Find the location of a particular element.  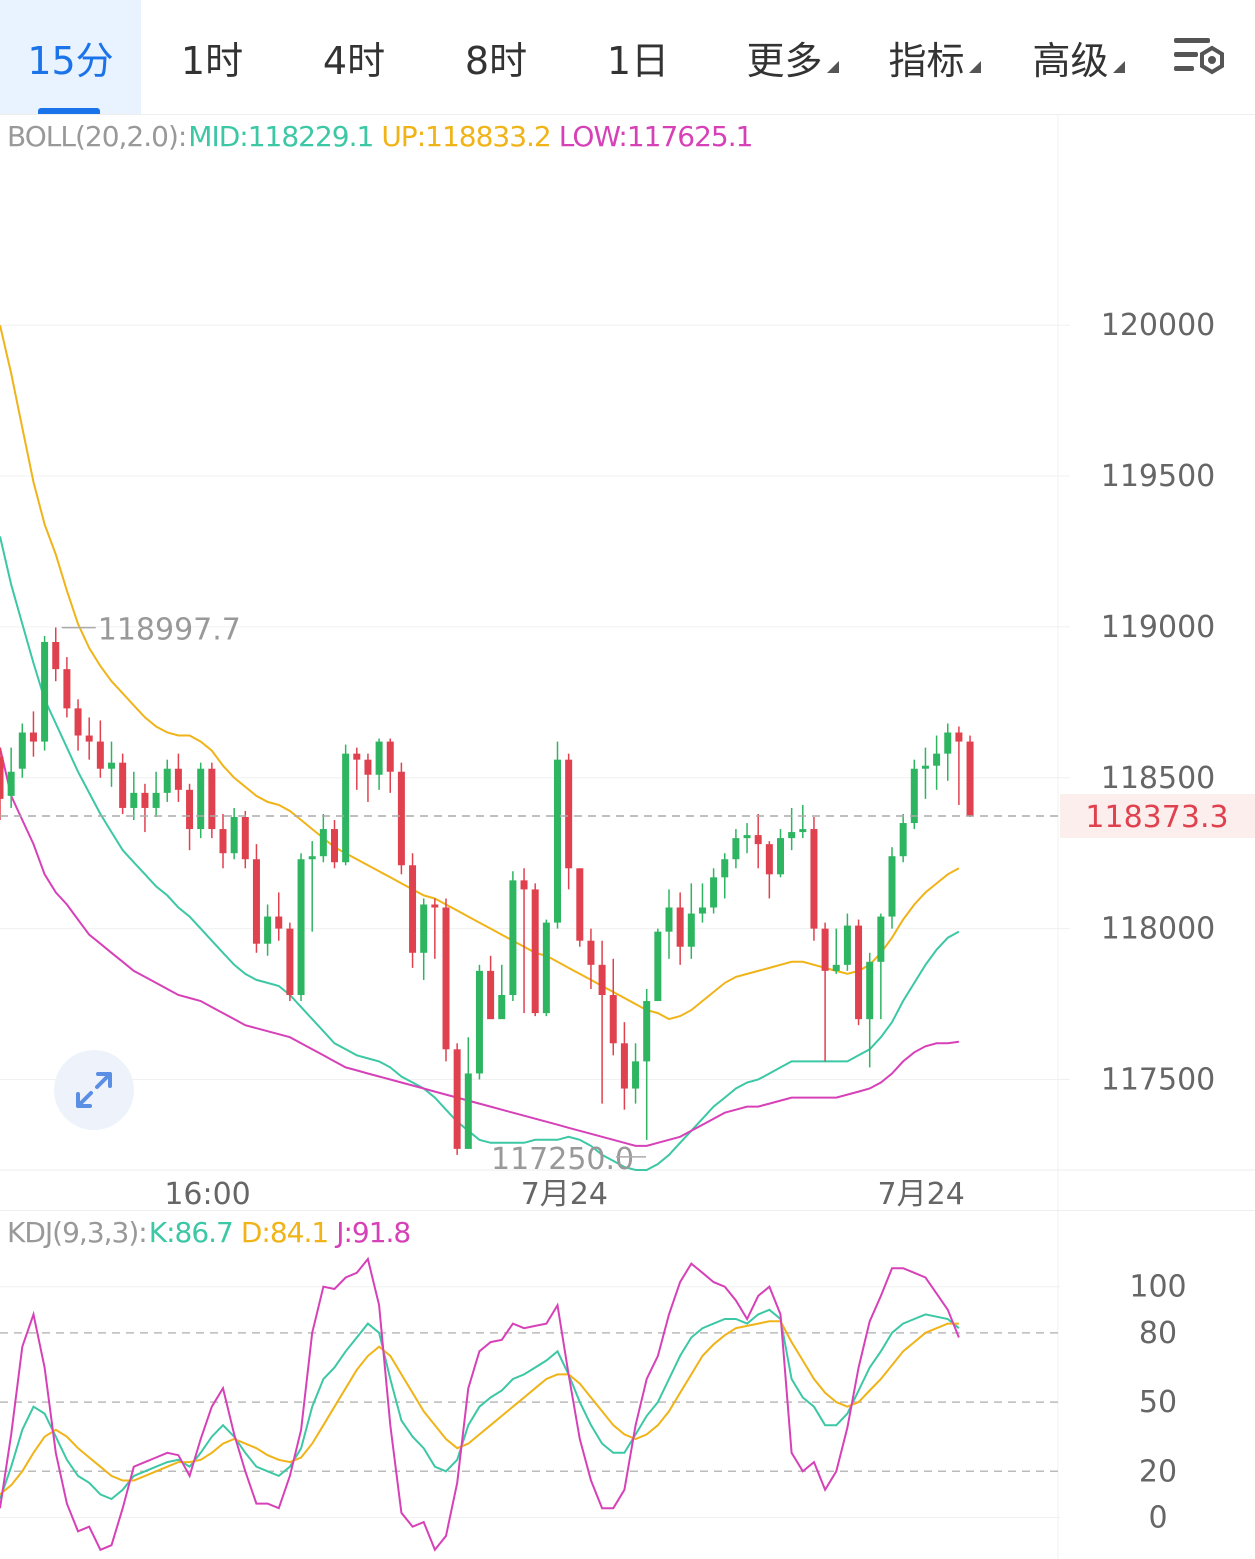

kdj-k: K:86.7 is located at coordinates (191, 1232).